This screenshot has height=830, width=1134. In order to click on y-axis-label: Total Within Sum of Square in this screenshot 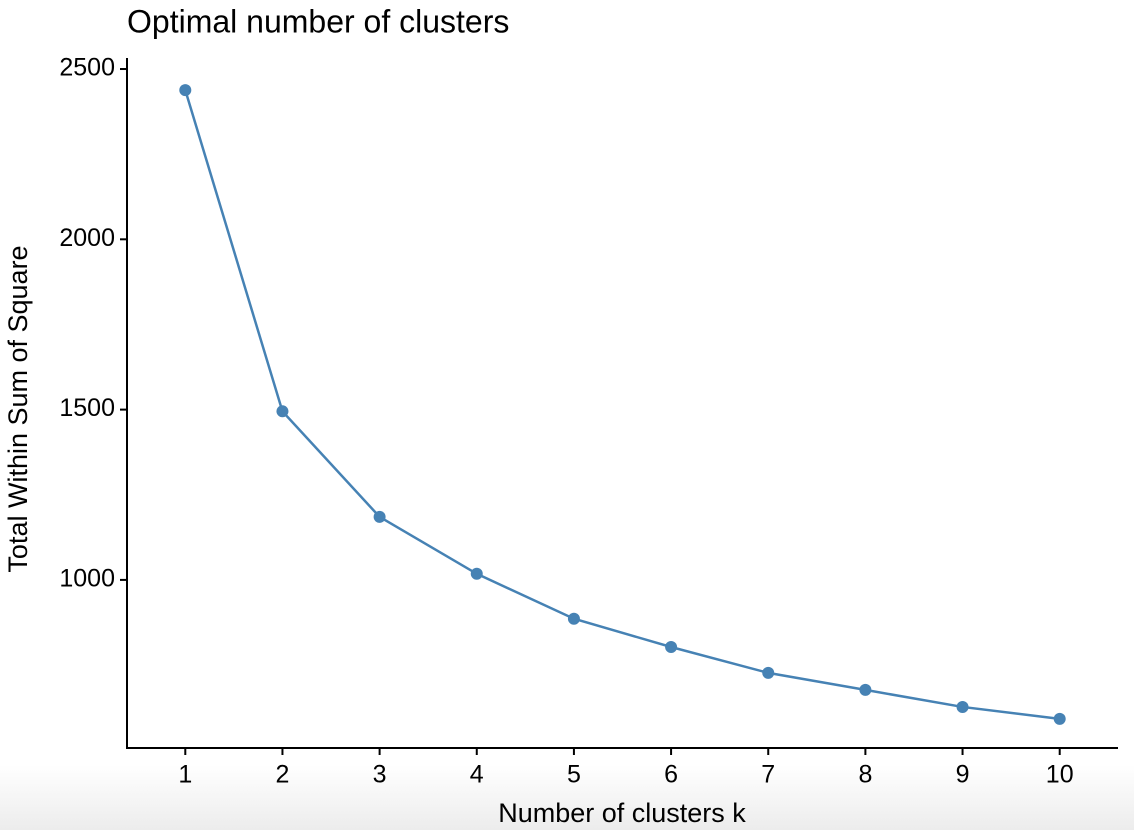, I will do `click(18, 408)`.